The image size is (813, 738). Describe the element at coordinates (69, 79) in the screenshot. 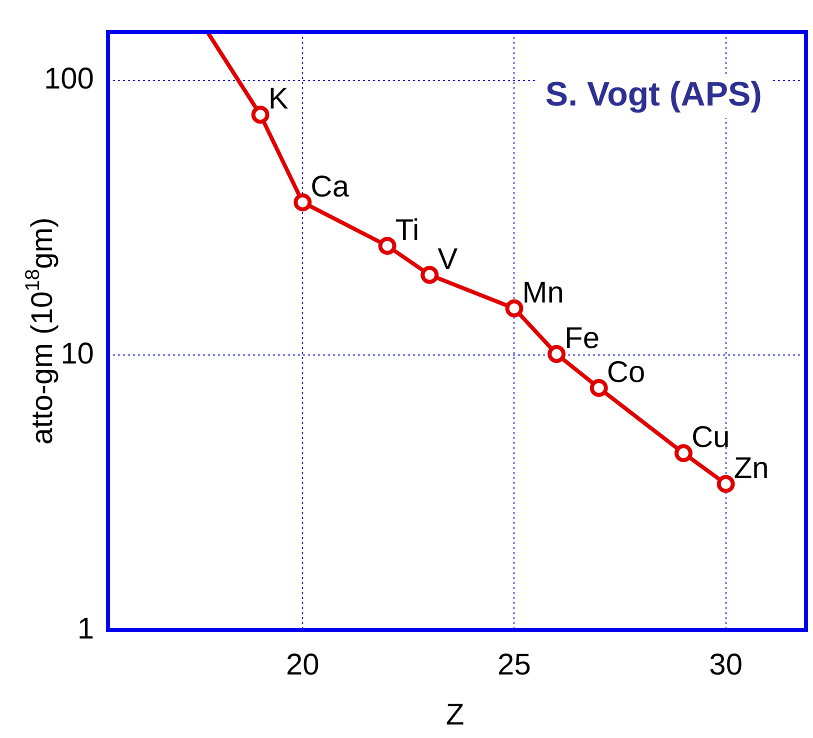

I see `y-tick-label: 100` at that location.